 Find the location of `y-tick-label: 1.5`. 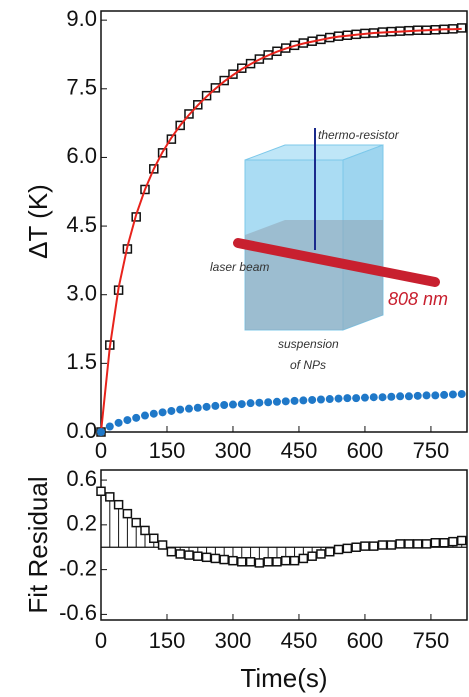

y-tick-label: 1.5 is located at coordinates (81, 361).